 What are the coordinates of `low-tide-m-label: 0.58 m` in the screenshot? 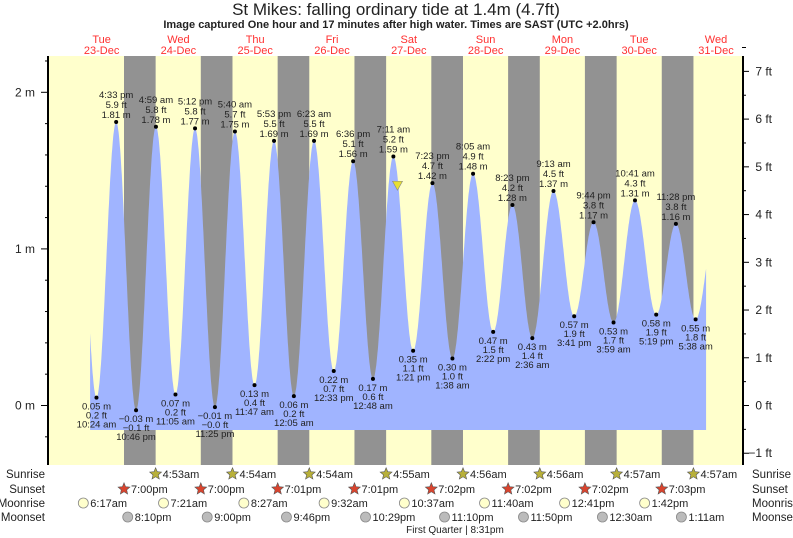 It's located at (656, 324).